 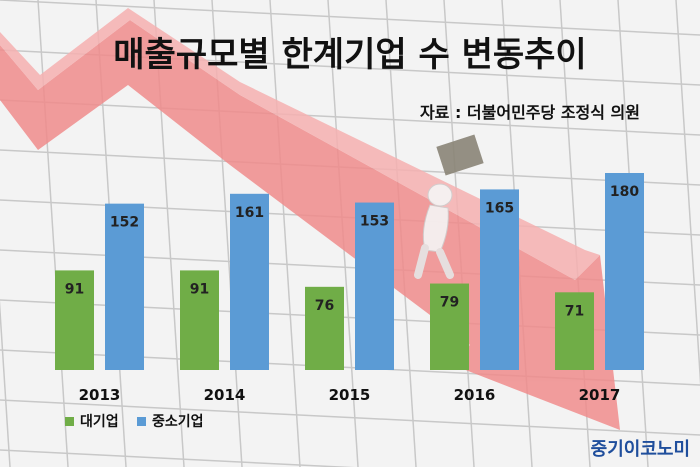 What do you see at coordinates (499, 279) in the screenshot?
I see `bar-sme-2016` at bounding box center [499, 279].